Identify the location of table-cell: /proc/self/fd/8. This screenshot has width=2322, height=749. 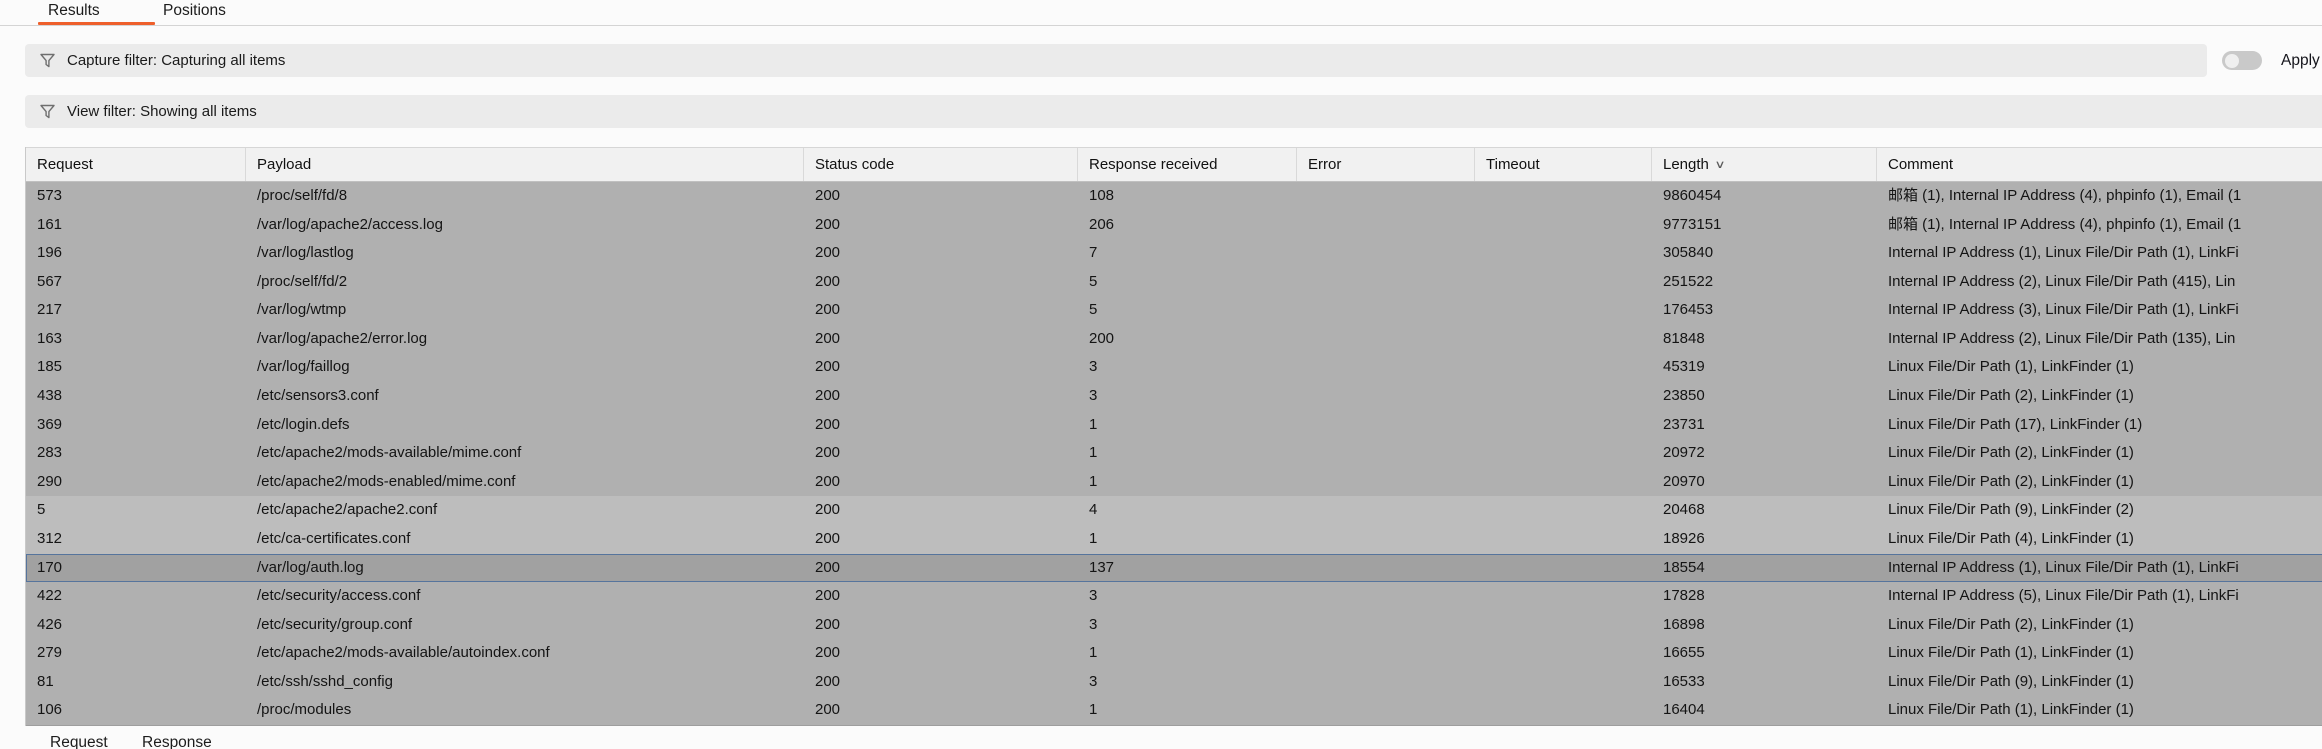
(302, 195).